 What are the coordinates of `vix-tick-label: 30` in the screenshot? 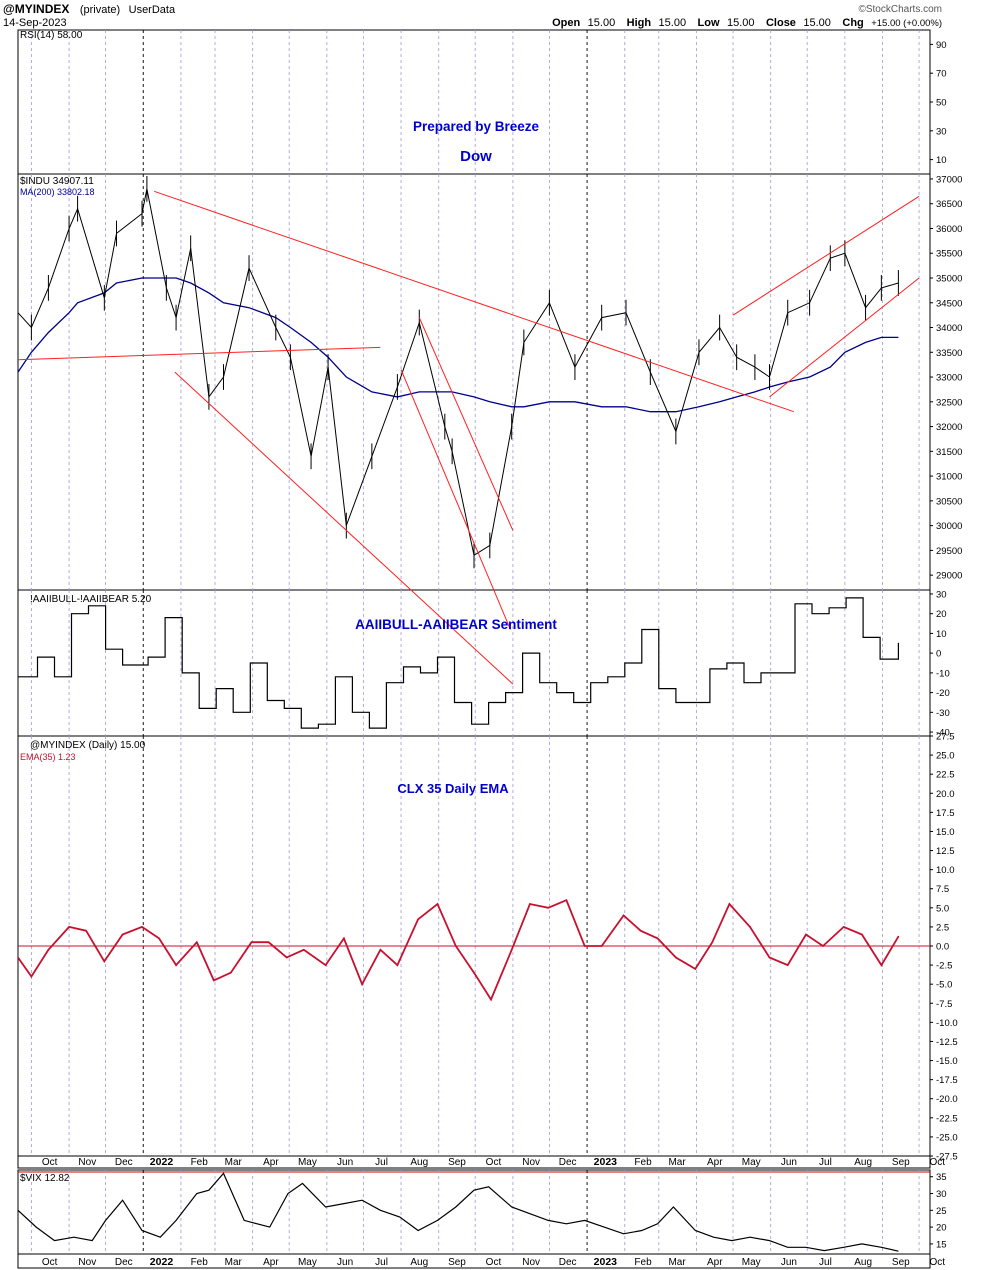 It's located at (941, 1194).